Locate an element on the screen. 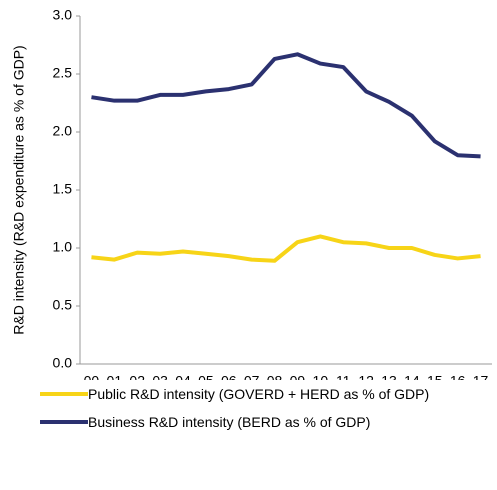  x-tick-label: 07 is located at coordinates (252, 376).